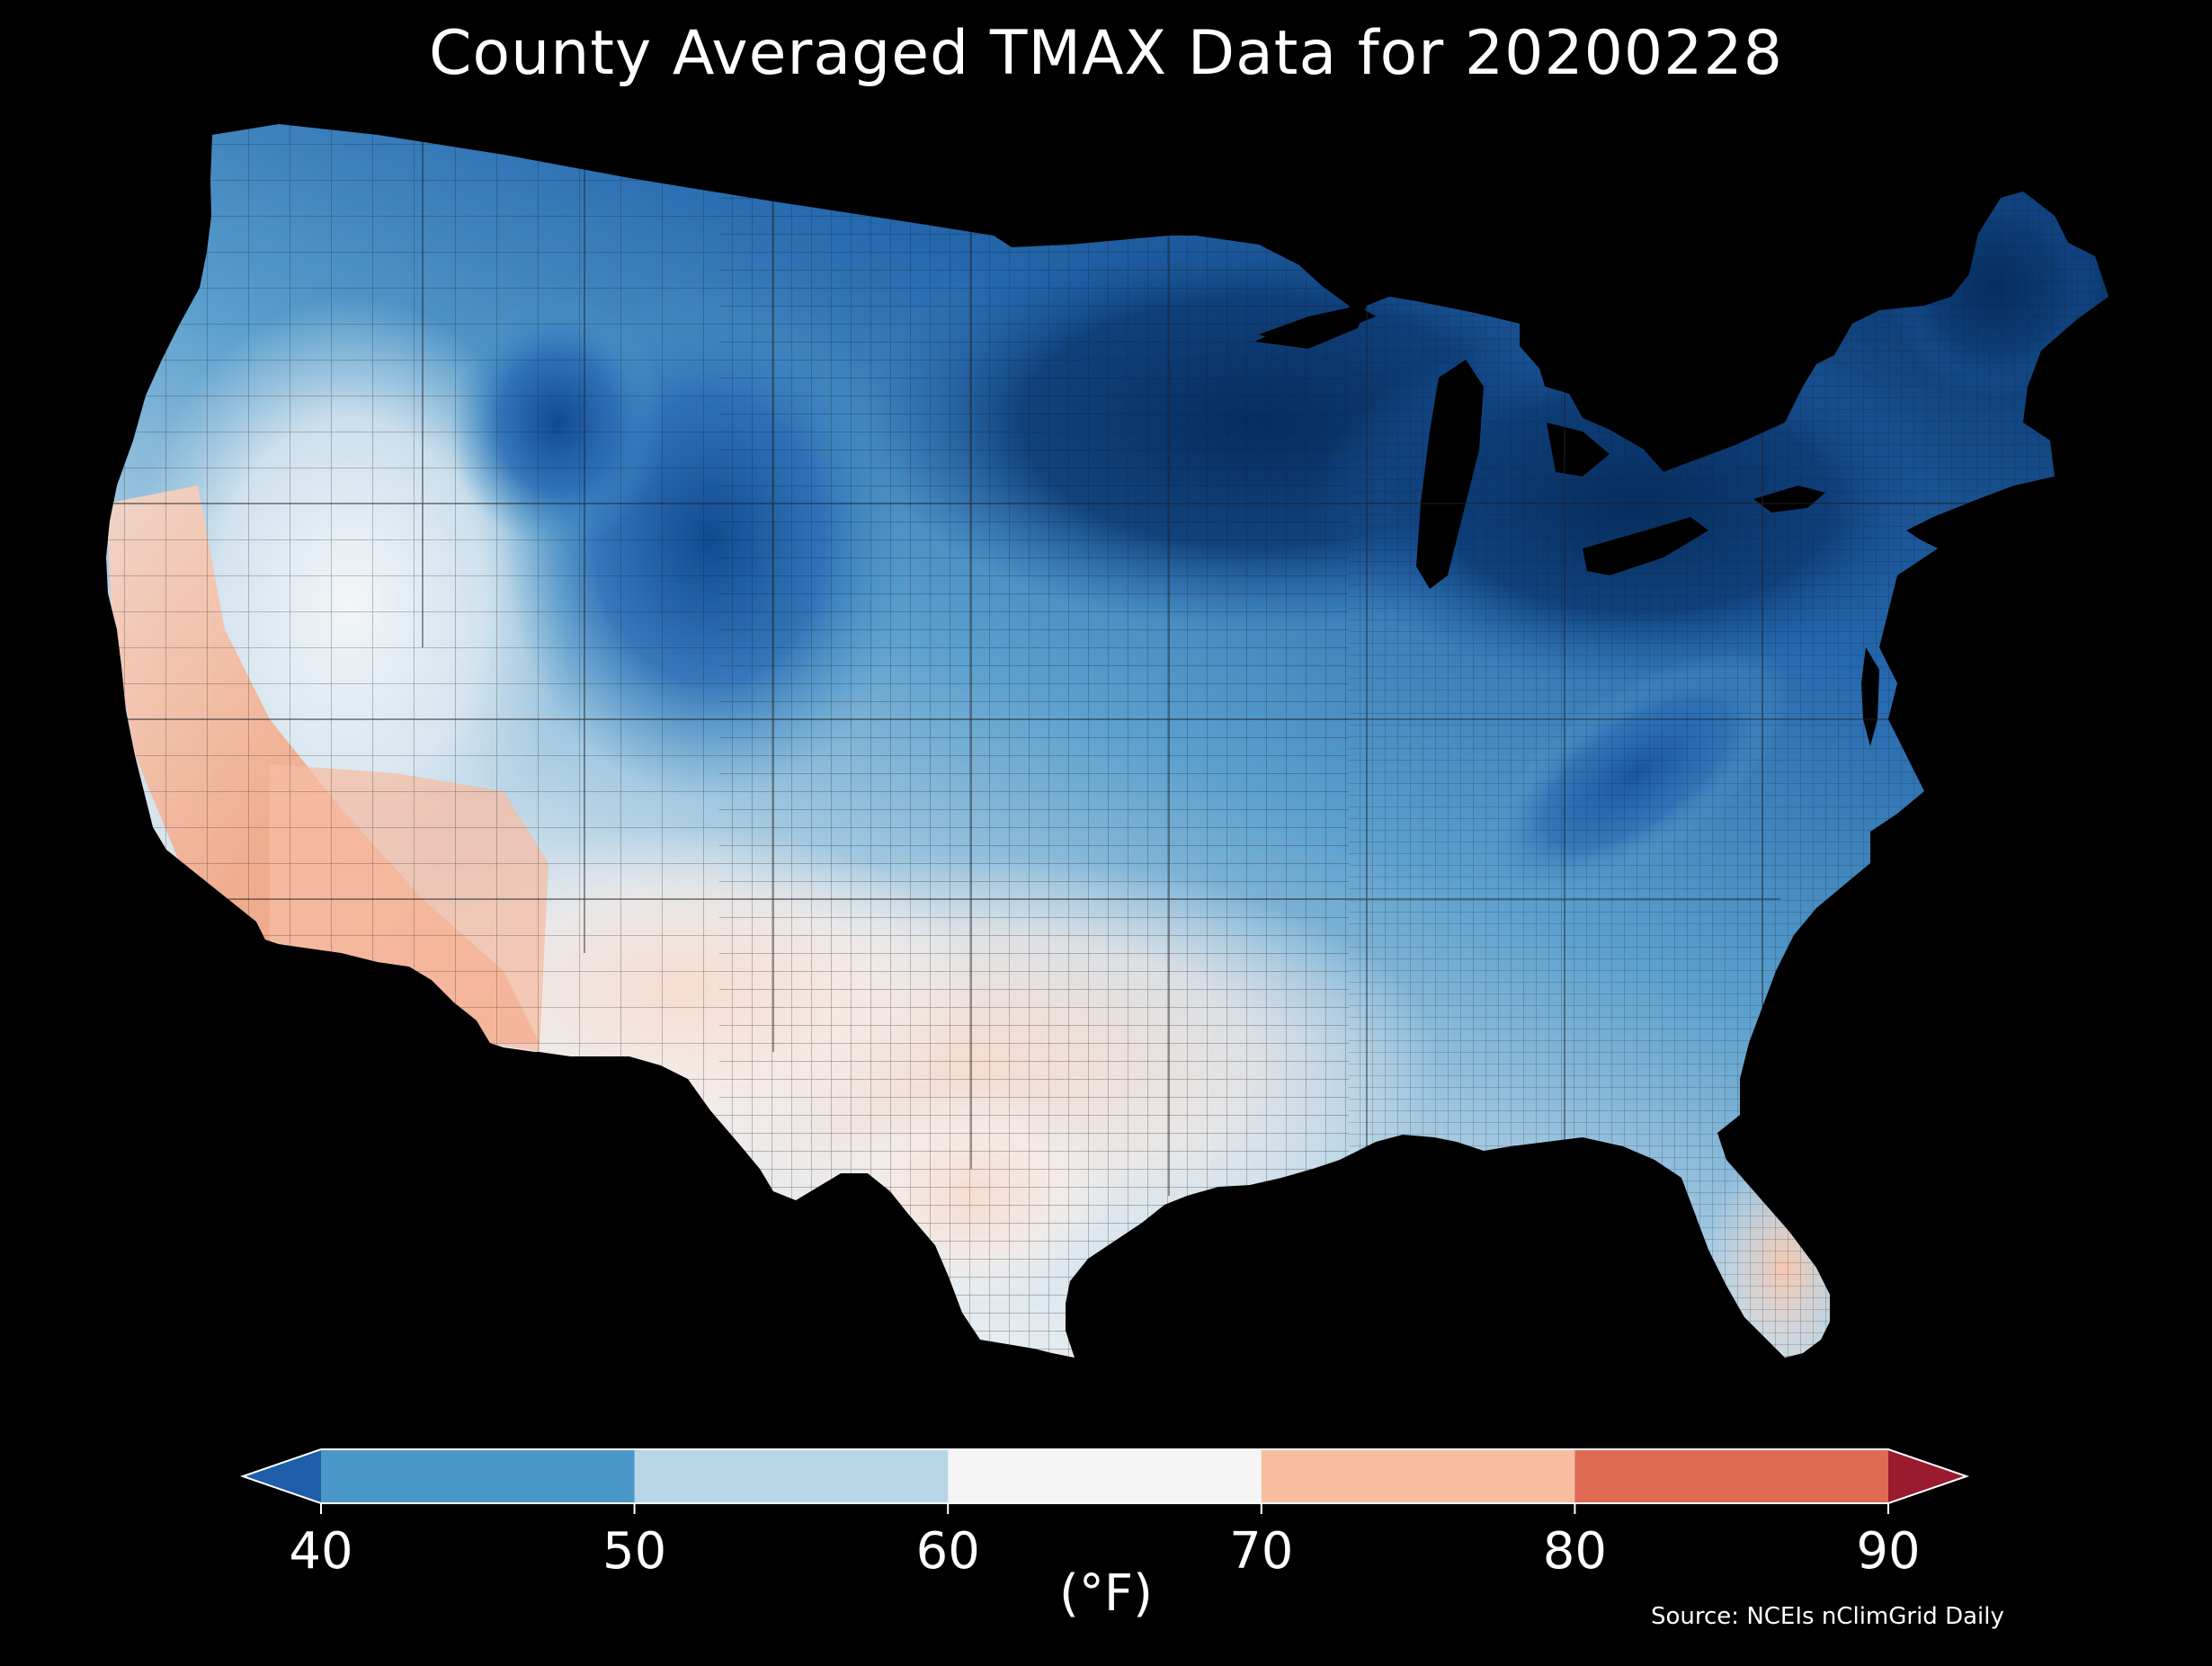 The height and width of the screenshot is (1666, 2212). What do you see at coordinates (1888, 1551) in the screenshot?
I see `colorbar-tick-label: 90` at bounding box center [1888, 1551].